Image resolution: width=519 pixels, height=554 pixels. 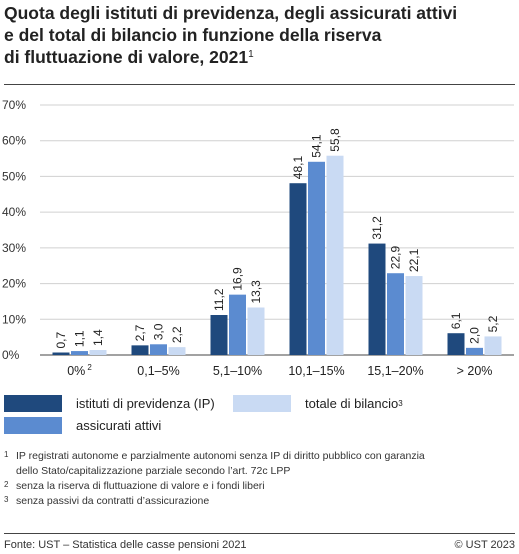 I want to click on data-label: 54,1, so click(x=317, y=146).